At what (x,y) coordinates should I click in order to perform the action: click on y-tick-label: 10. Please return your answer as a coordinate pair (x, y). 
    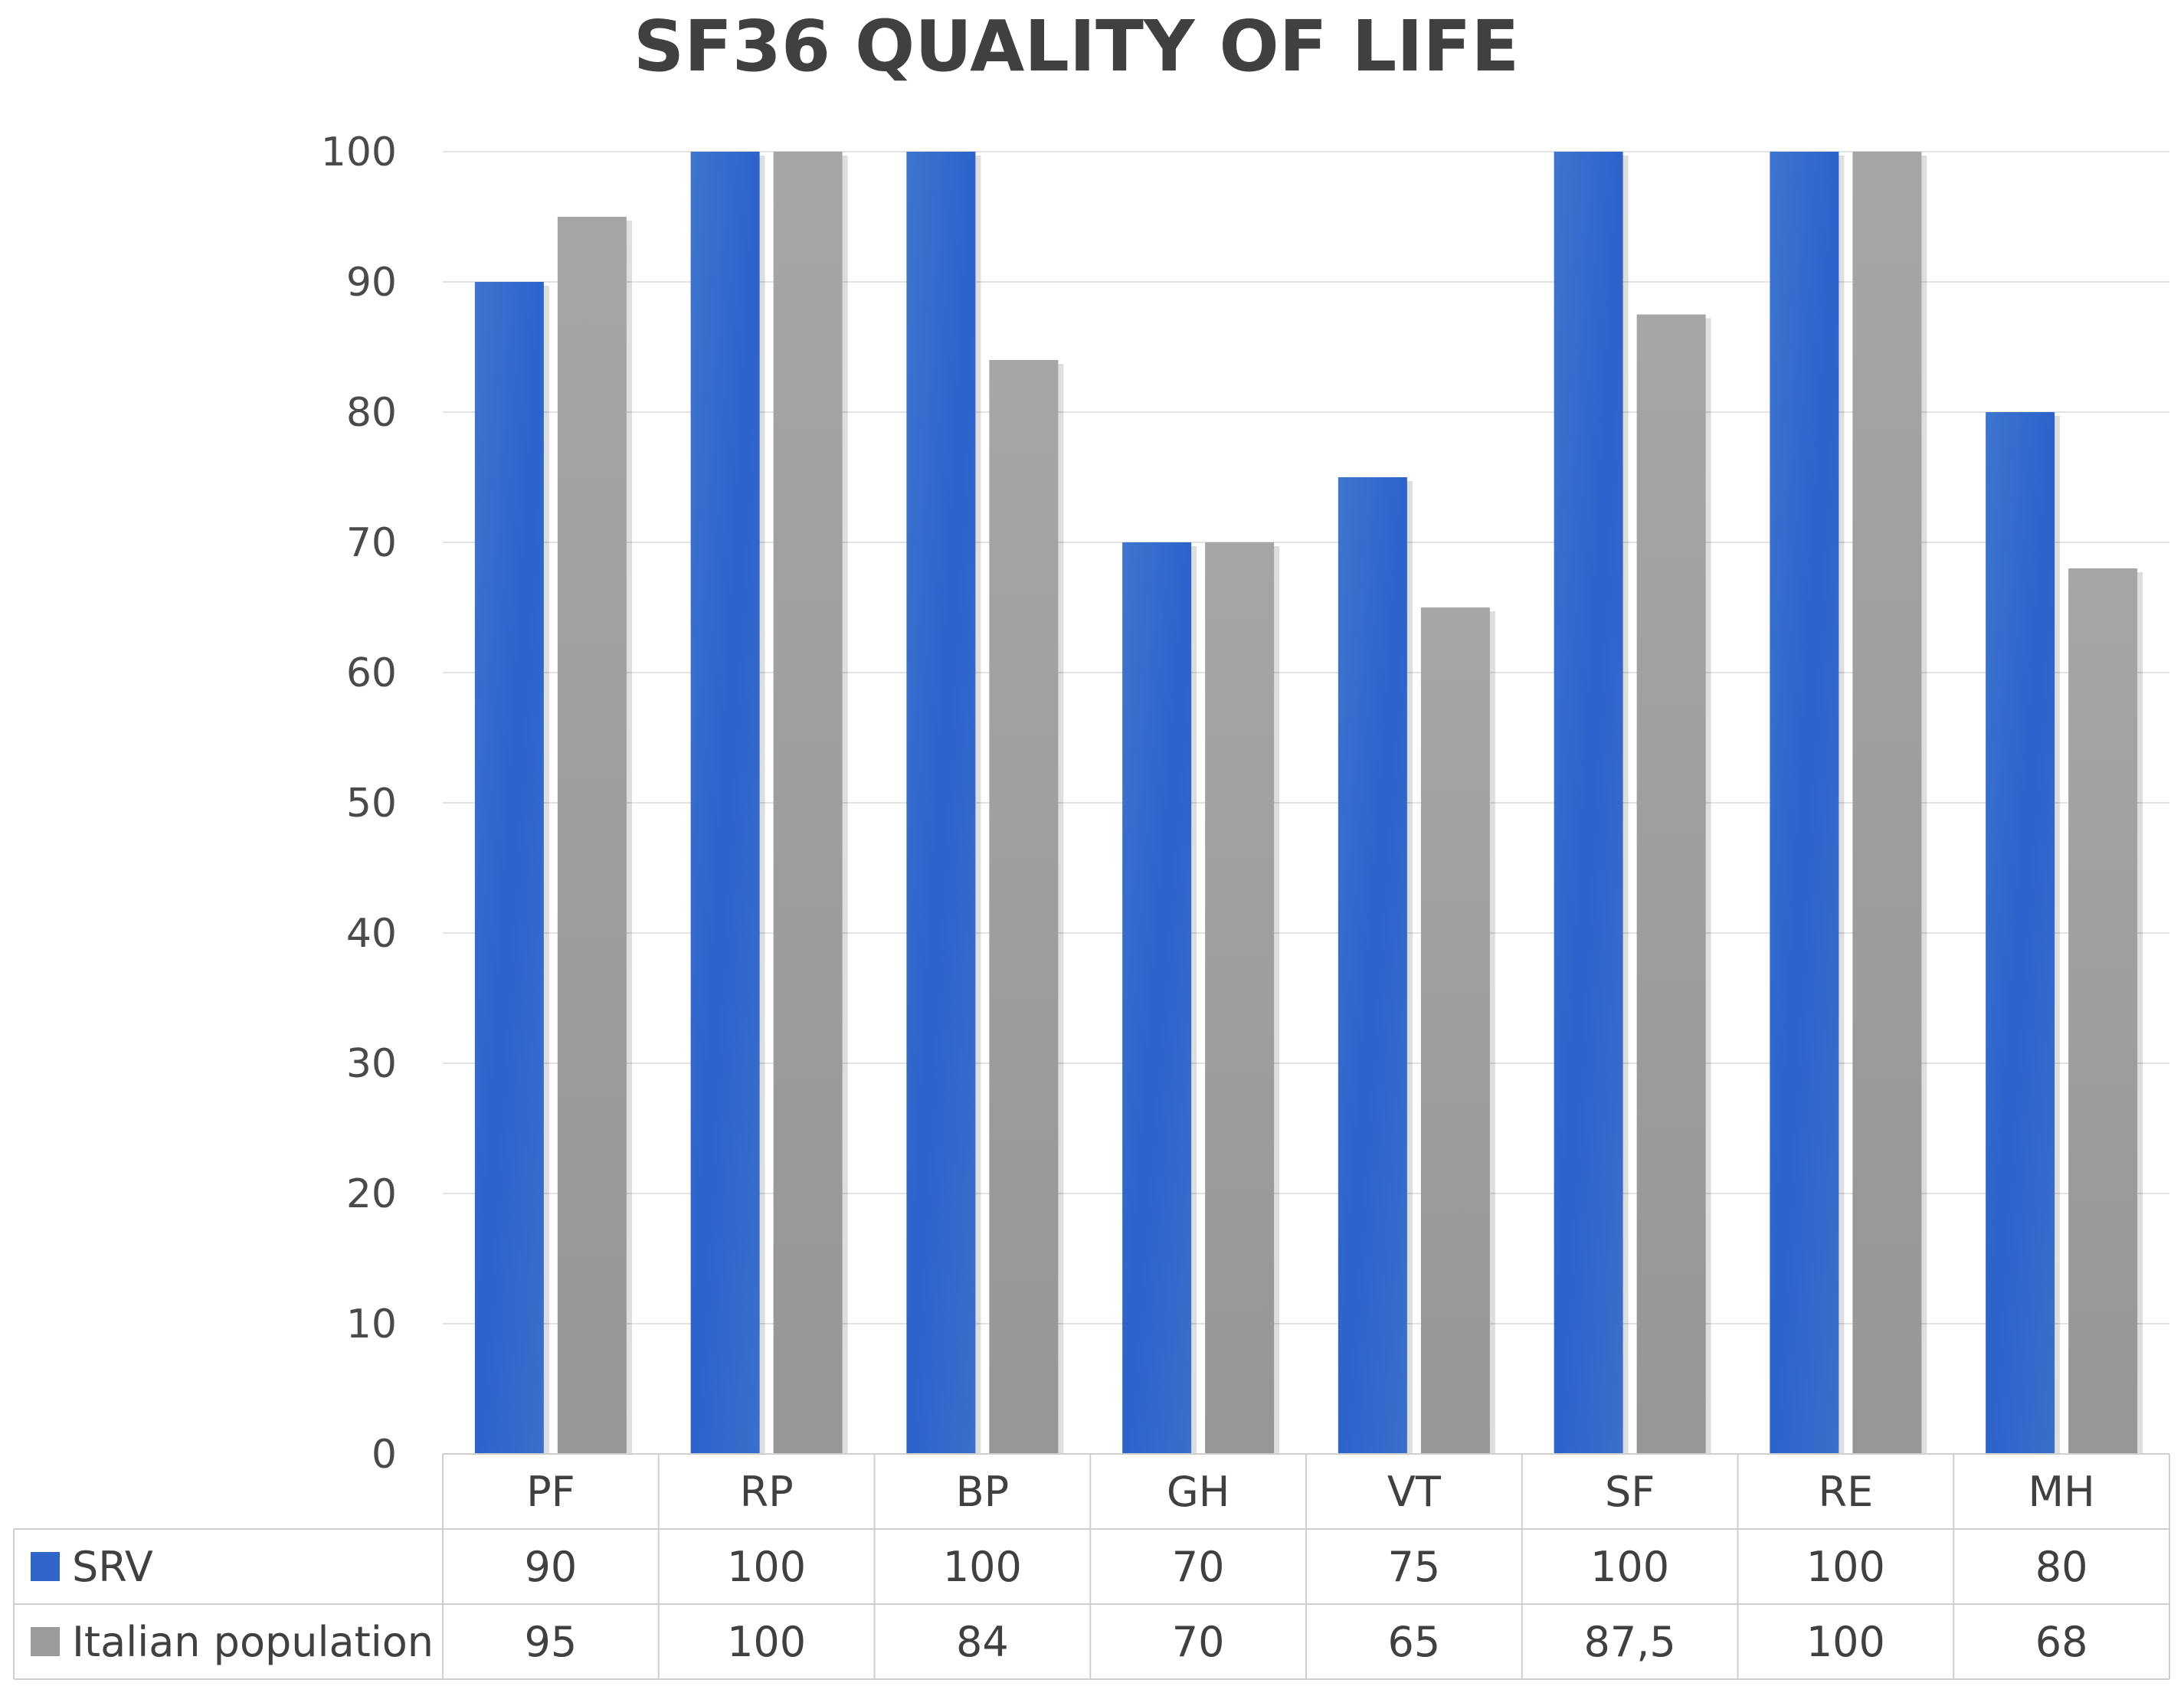
    Looking at the image, I should click on (371, 1324).